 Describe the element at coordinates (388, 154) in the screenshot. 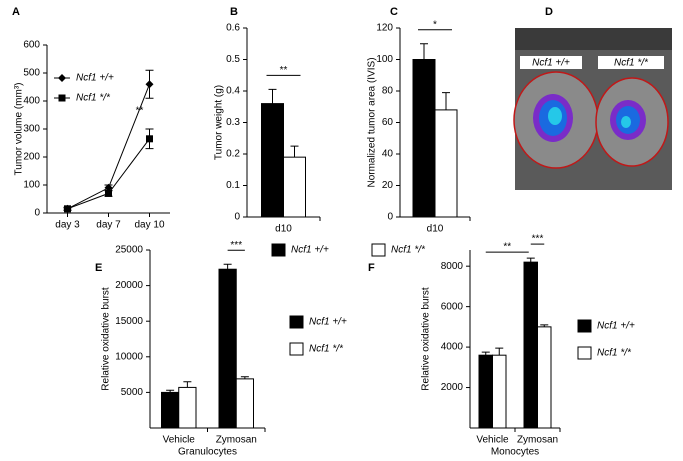

I see `y-tick-label: 40` at that location.